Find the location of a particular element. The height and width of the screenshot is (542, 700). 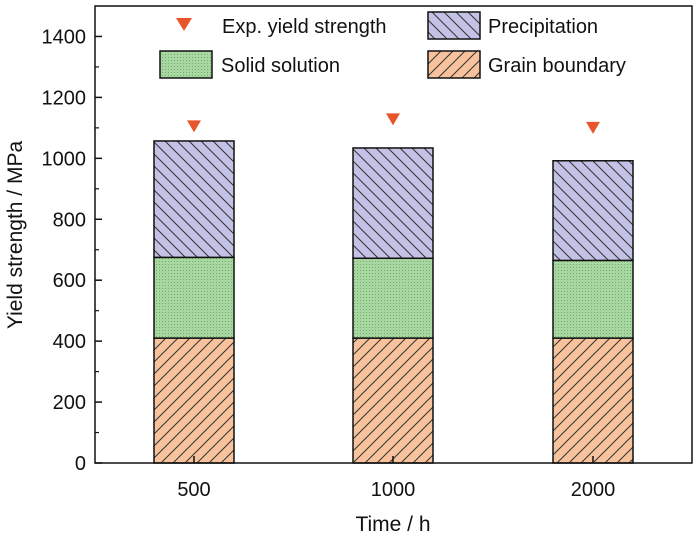

legend-label-grain-boundary: Grain boundary is located at coordinates (557, 66).